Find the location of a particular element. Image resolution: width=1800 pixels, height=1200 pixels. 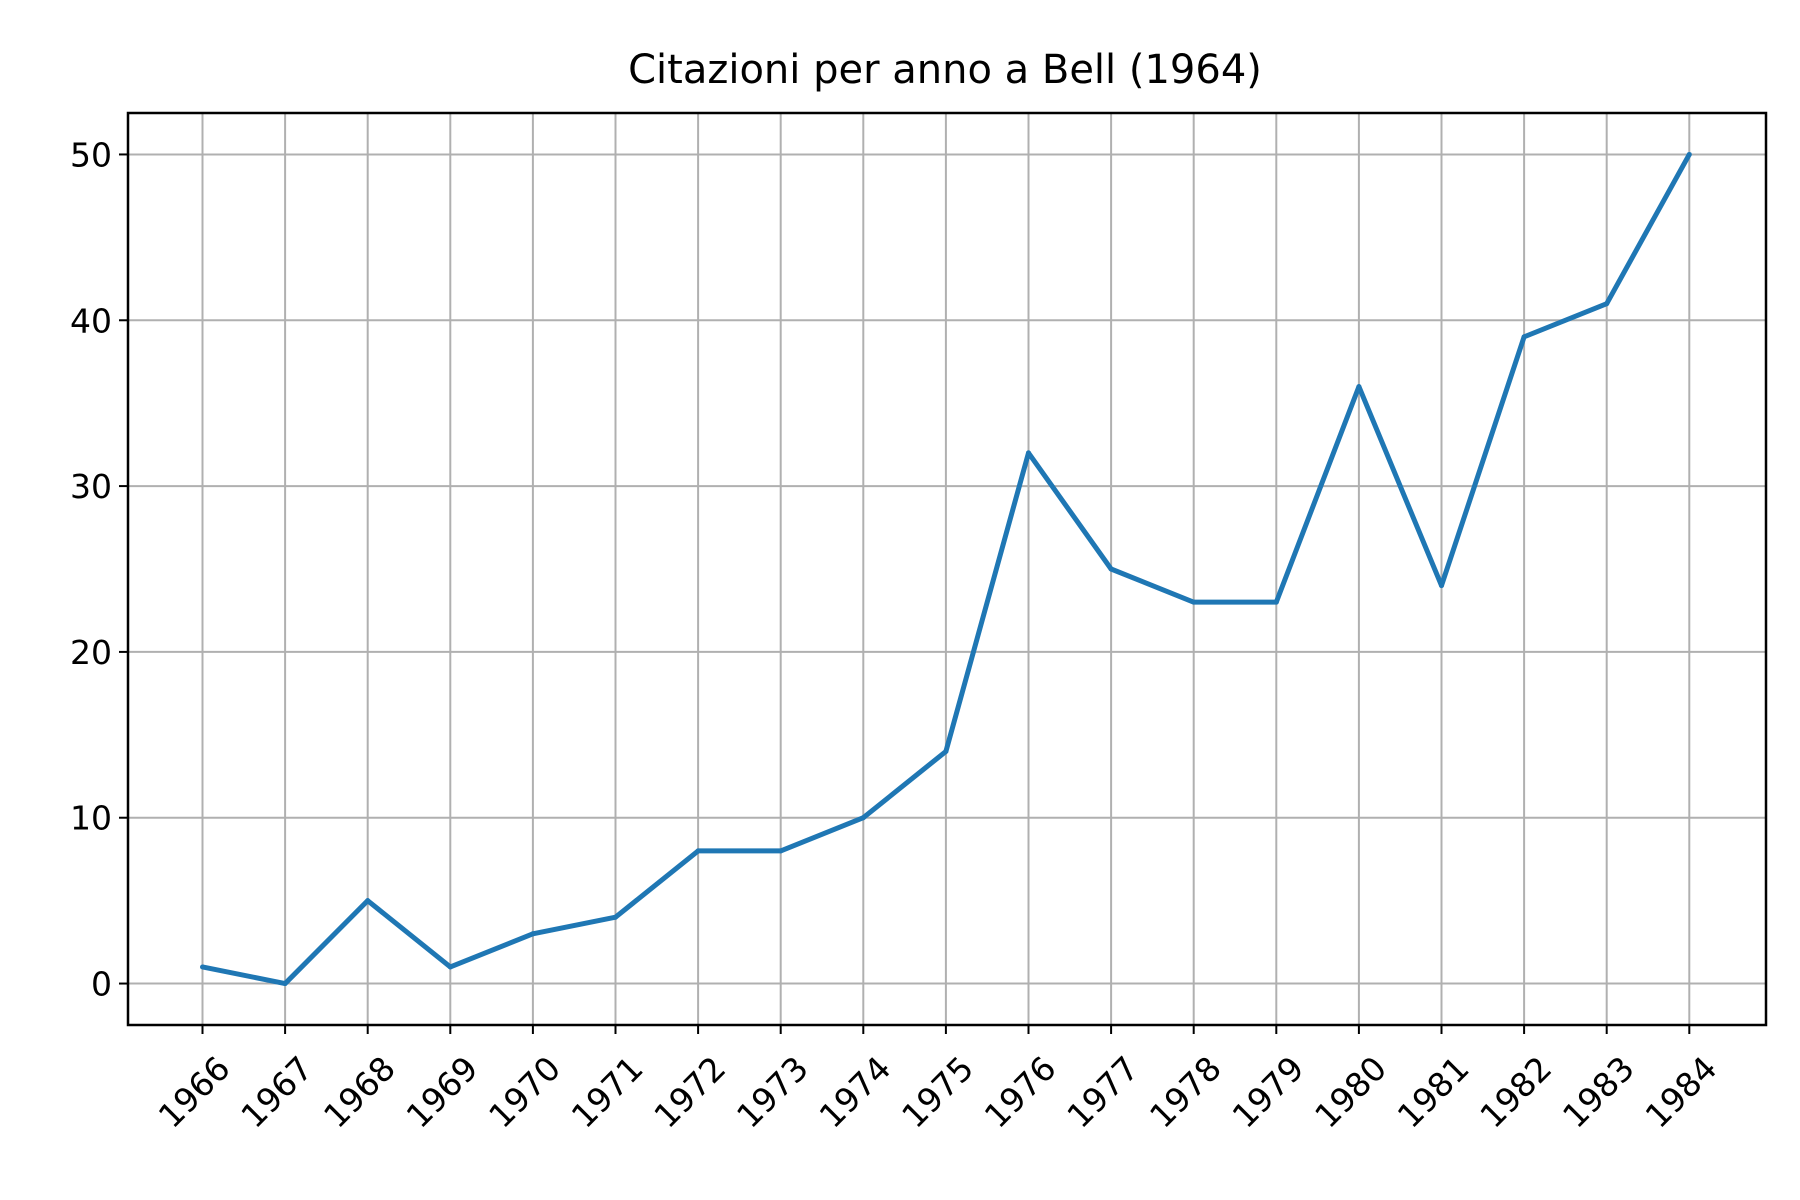

chart-title: Citazioni per anno a Bell (1964) is located at coordinates (945, 70).